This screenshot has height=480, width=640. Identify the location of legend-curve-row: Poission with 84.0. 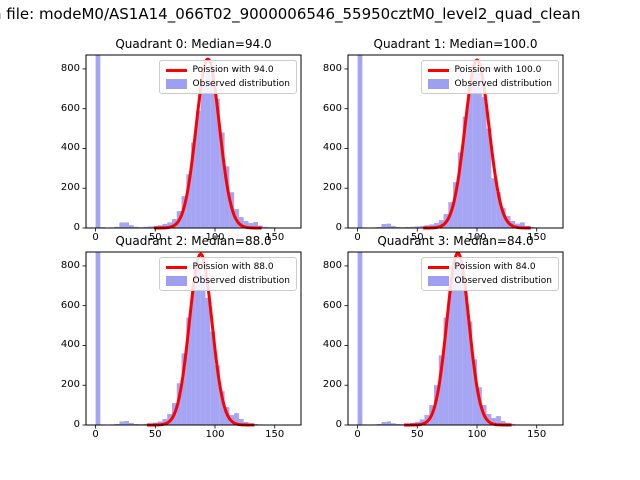
(489, 267).